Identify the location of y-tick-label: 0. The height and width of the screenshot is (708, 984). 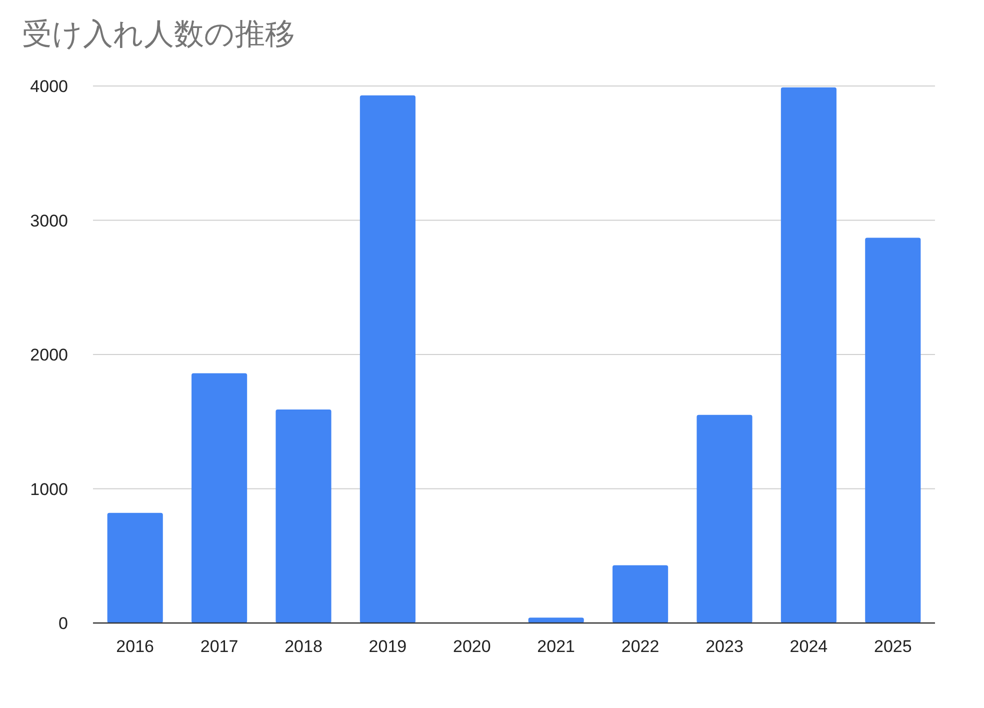
(63, 623).